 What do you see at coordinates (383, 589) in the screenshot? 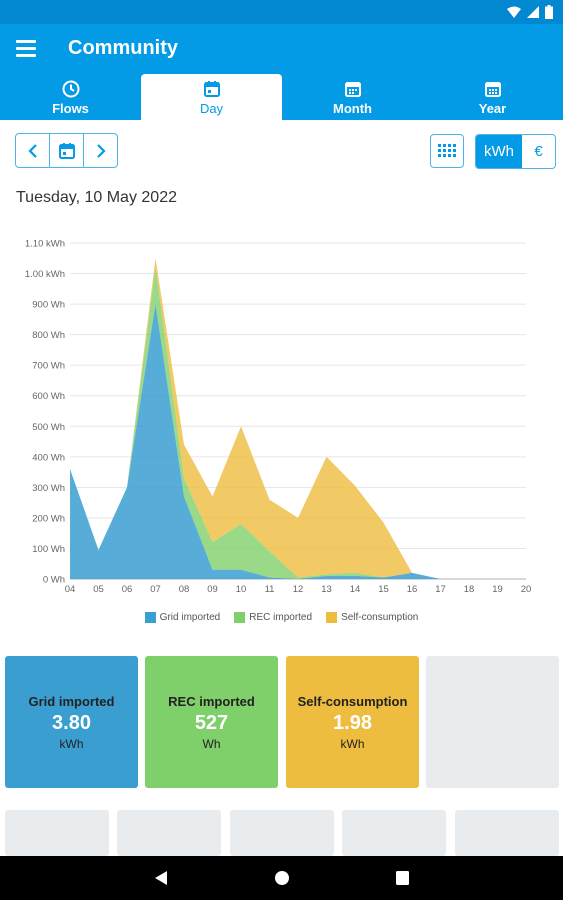
I see `x-tick-label: 15` at bounding box center [383, 589].